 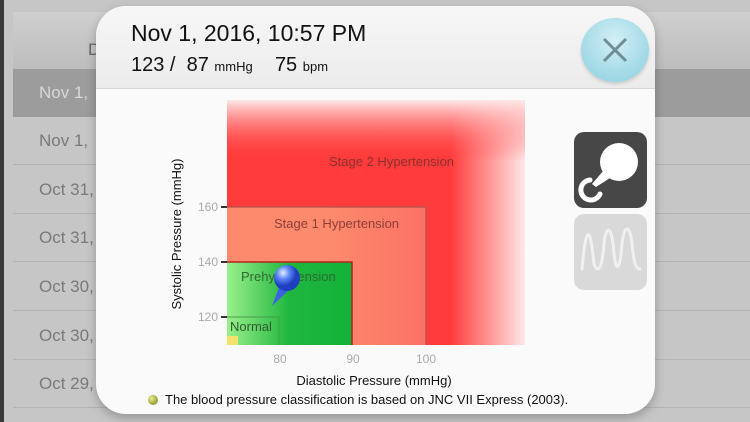 I want to click on pressure-unit: mmHg, so click(x=233, y=66).